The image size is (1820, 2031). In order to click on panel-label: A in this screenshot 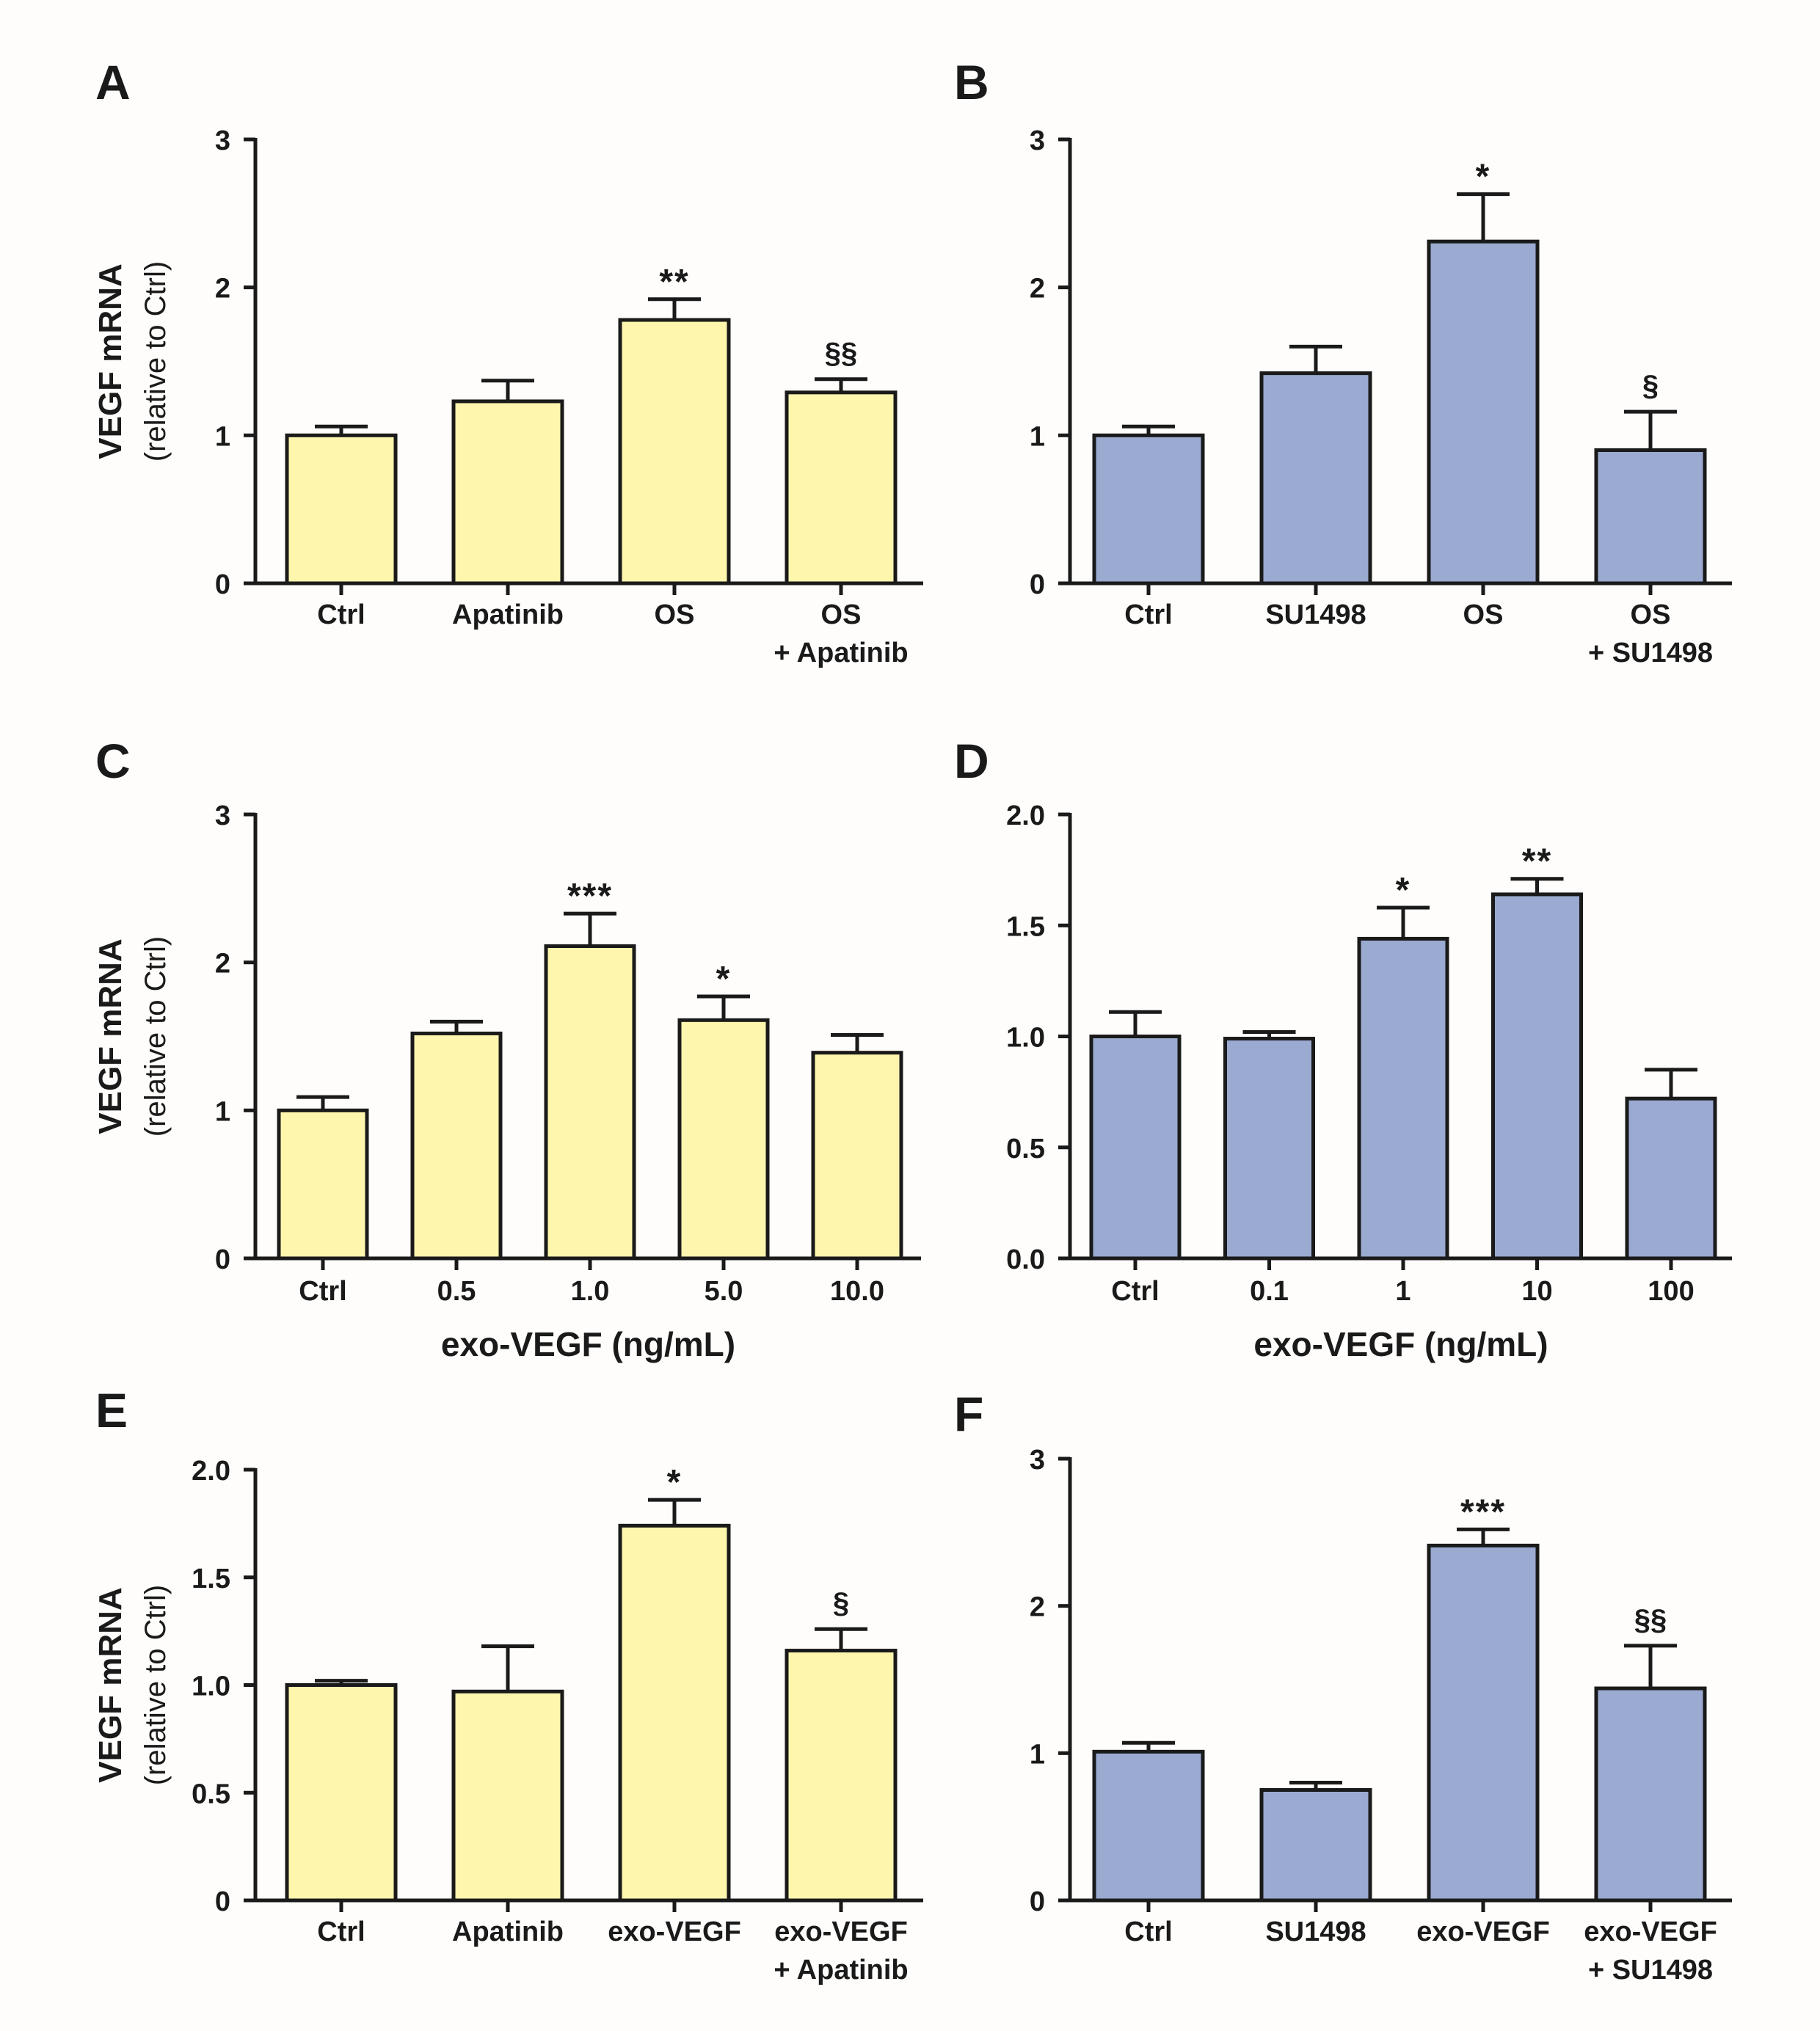, I will do `click(113, 82)`.